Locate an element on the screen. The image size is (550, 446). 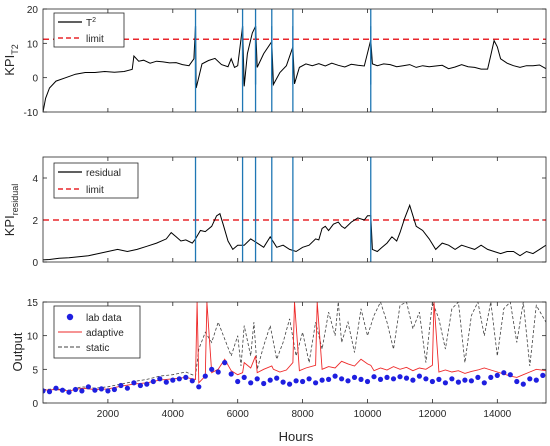
residual-ytick-label: 0 is located at coordinates (35, 263).